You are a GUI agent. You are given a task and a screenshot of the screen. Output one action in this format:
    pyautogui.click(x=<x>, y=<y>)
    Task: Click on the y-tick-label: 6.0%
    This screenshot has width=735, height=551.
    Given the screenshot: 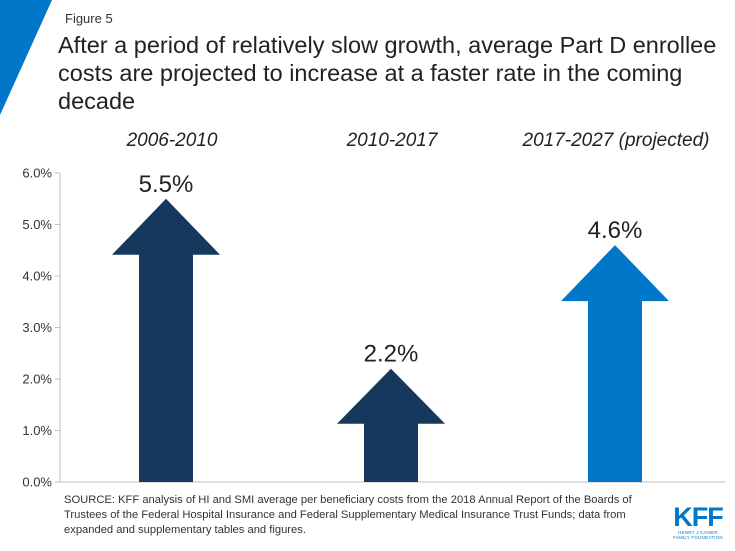 What is the action you would take?
    pyautogui.click(x=37, y=173)
    